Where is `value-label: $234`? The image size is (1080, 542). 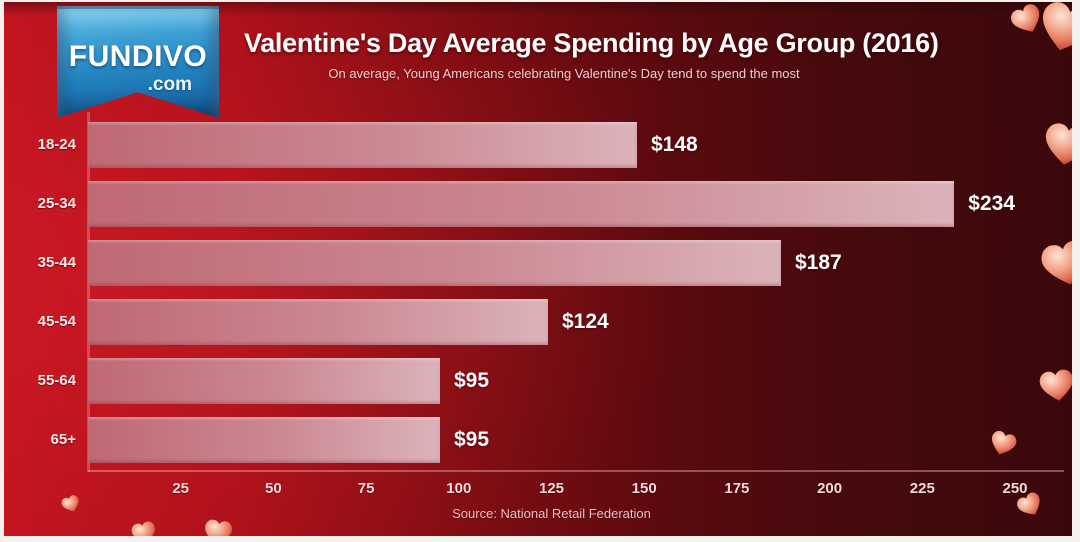
value-label: $234 is located at coordinates (991, 203).